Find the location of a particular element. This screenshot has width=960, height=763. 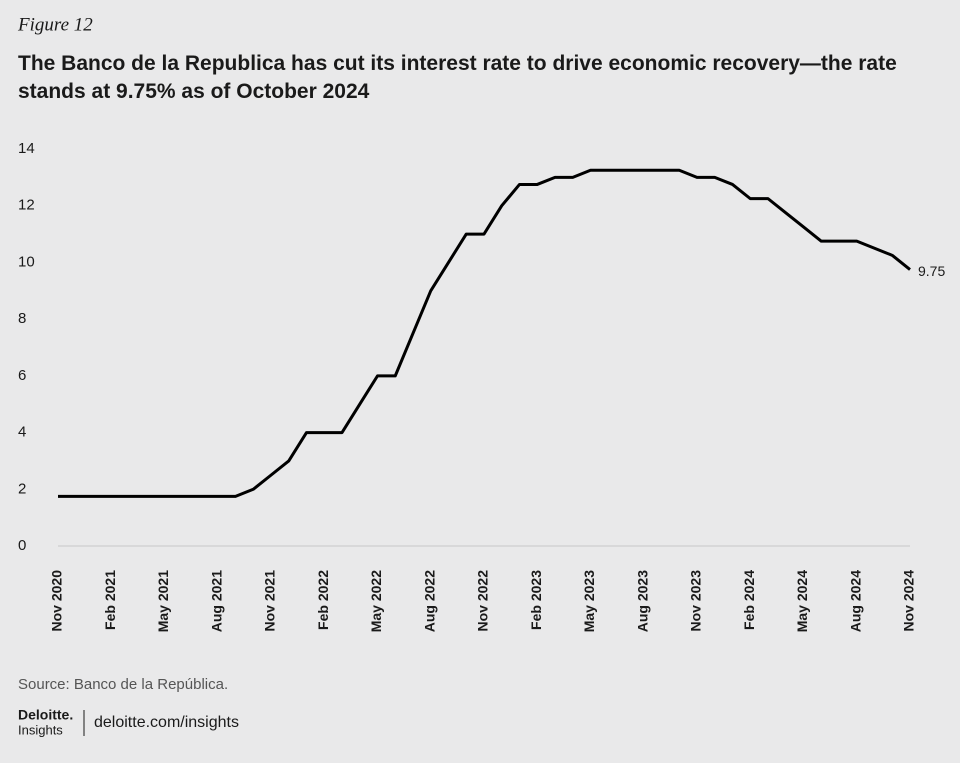

footer-url: deloitte.com/insights is located at coordinates (166, 722).